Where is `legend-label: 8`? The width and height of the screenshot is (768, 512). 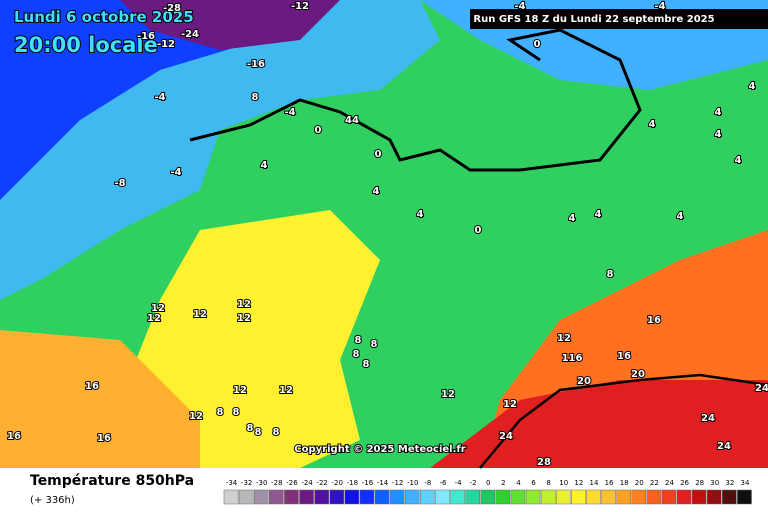
legend-label: 8 is located at coordinates (548, 483).